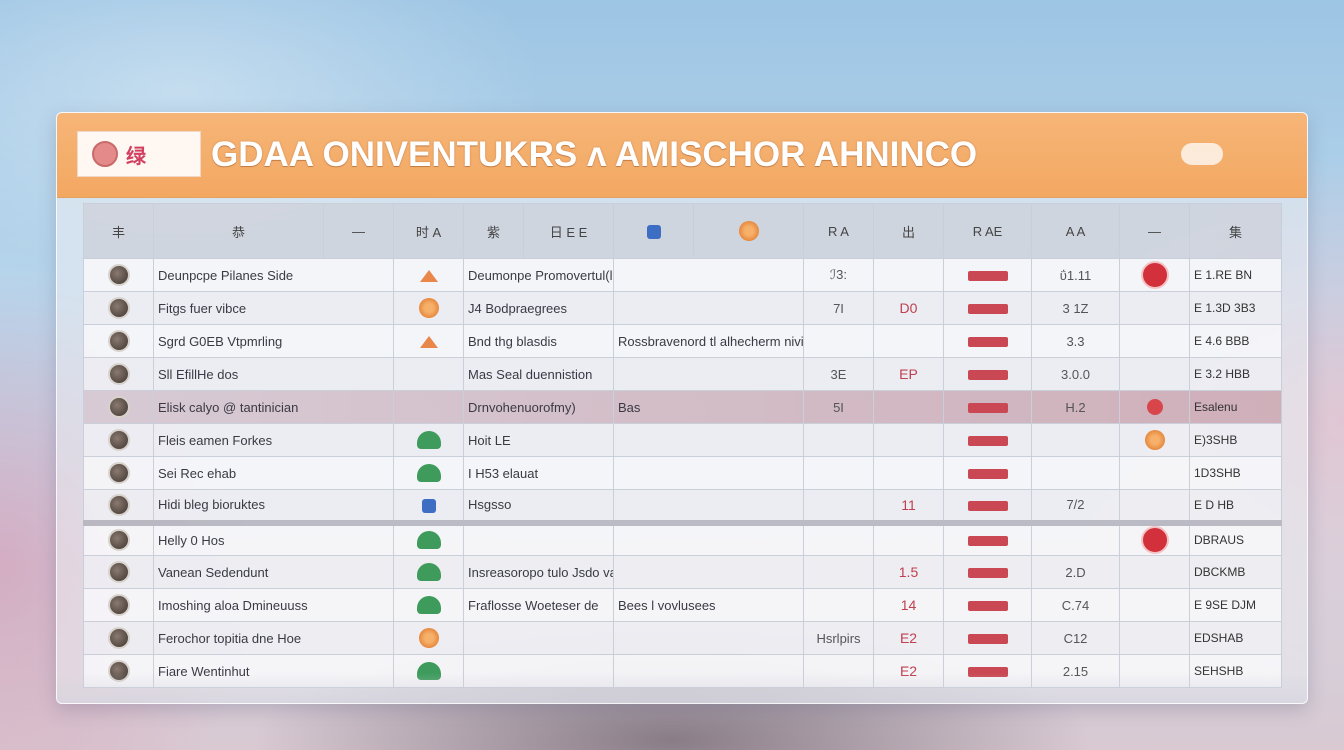 The image size is (1344, 750). What do you see at coordinates (1075, 638) in the screenshot?
I see `row-mark: C12` at bounding box center [1075, 638].